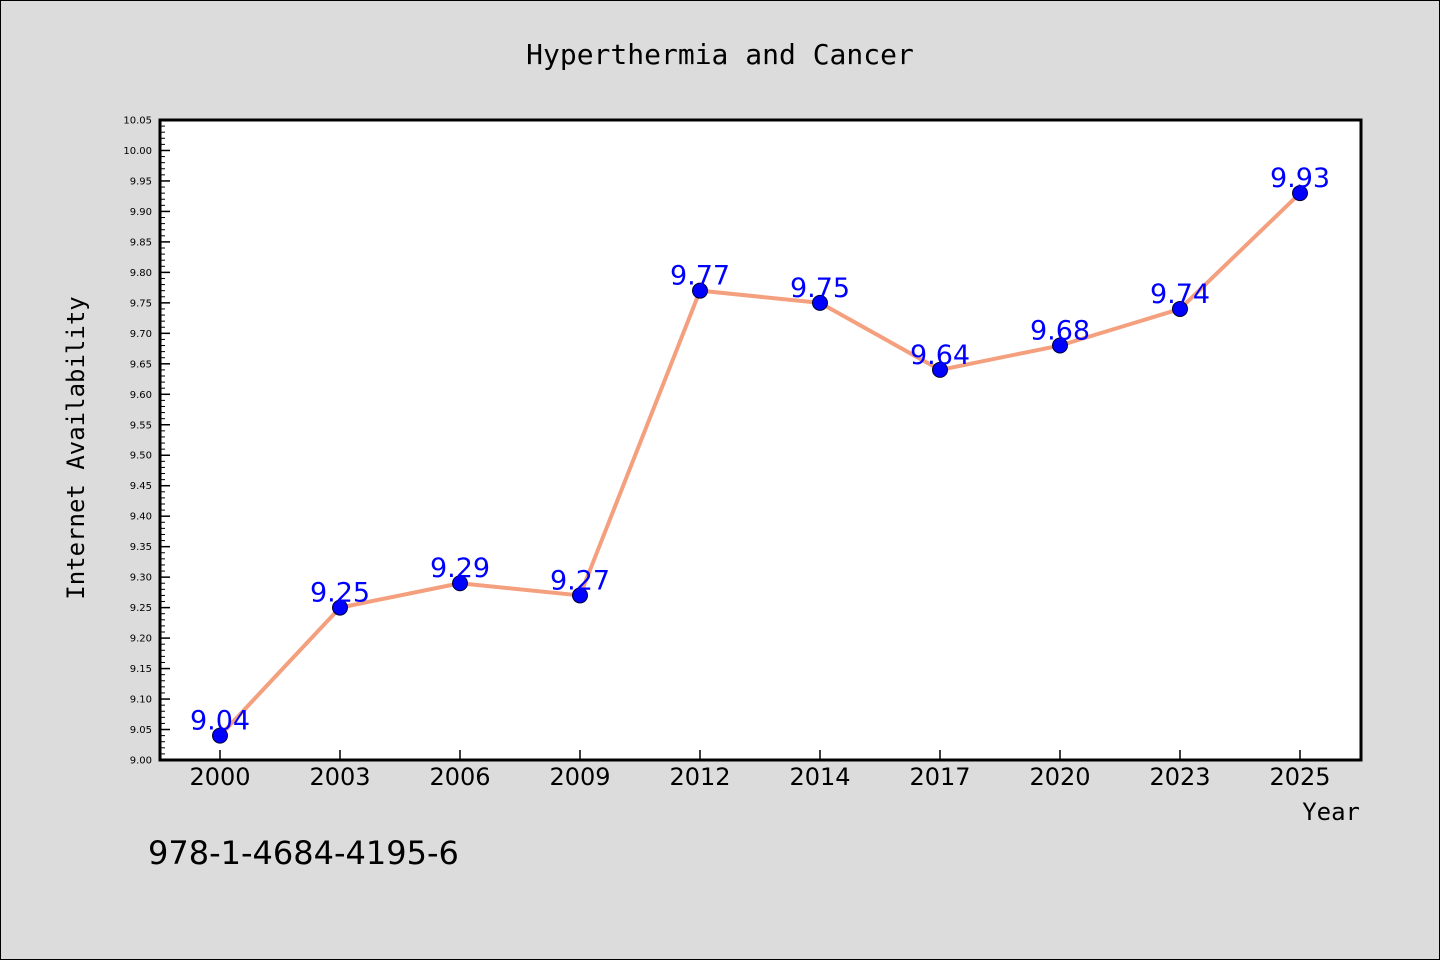 The height and width of the screenshot is (960, 1440). Describe the element at coordinates (1331, 812) in the screenshot. I see `x-axis-label: Year` at that location.